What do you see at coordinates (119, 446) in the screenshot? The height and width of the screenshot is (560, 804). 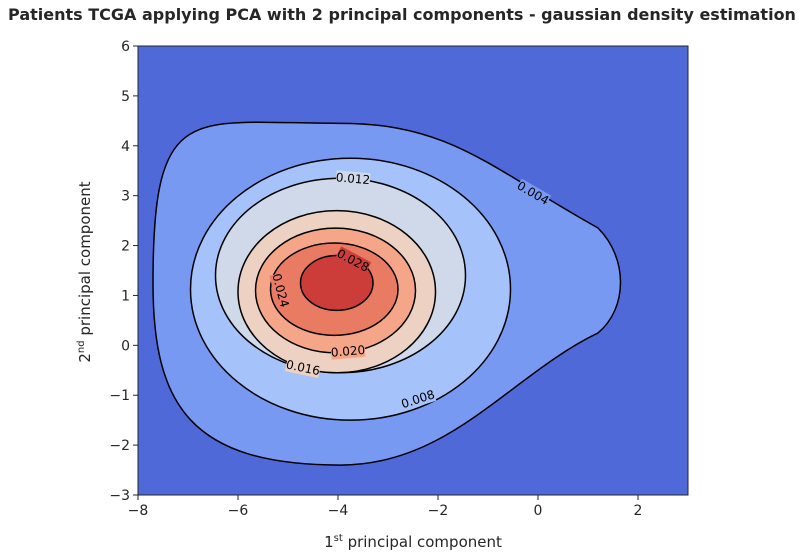 I see `y-tick-label: −2` at bounding box center [119, 446].